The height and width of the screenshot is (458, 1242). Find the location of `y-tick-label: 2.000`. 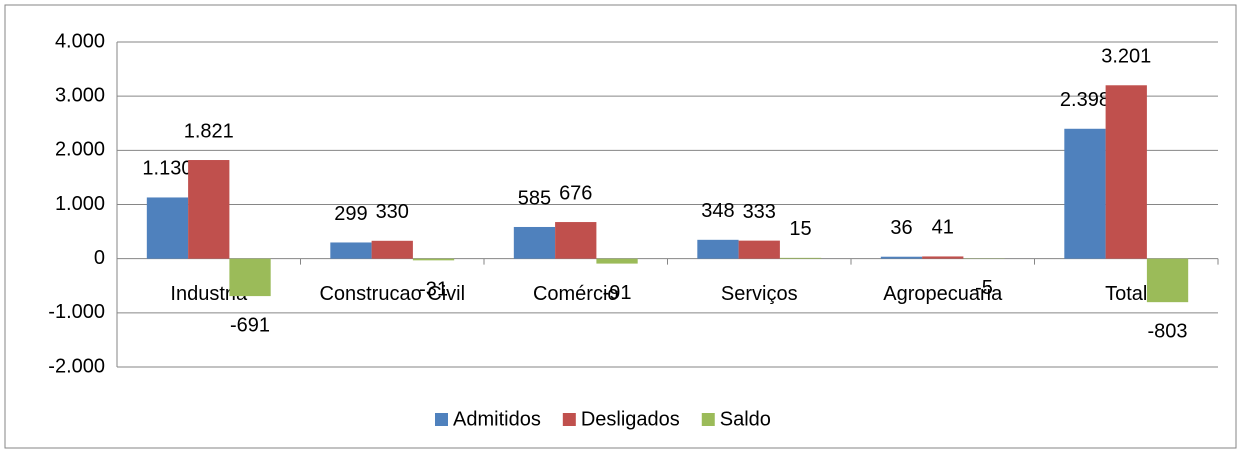

y-tick-label: 2.000 is located at coordinates (80, 150).